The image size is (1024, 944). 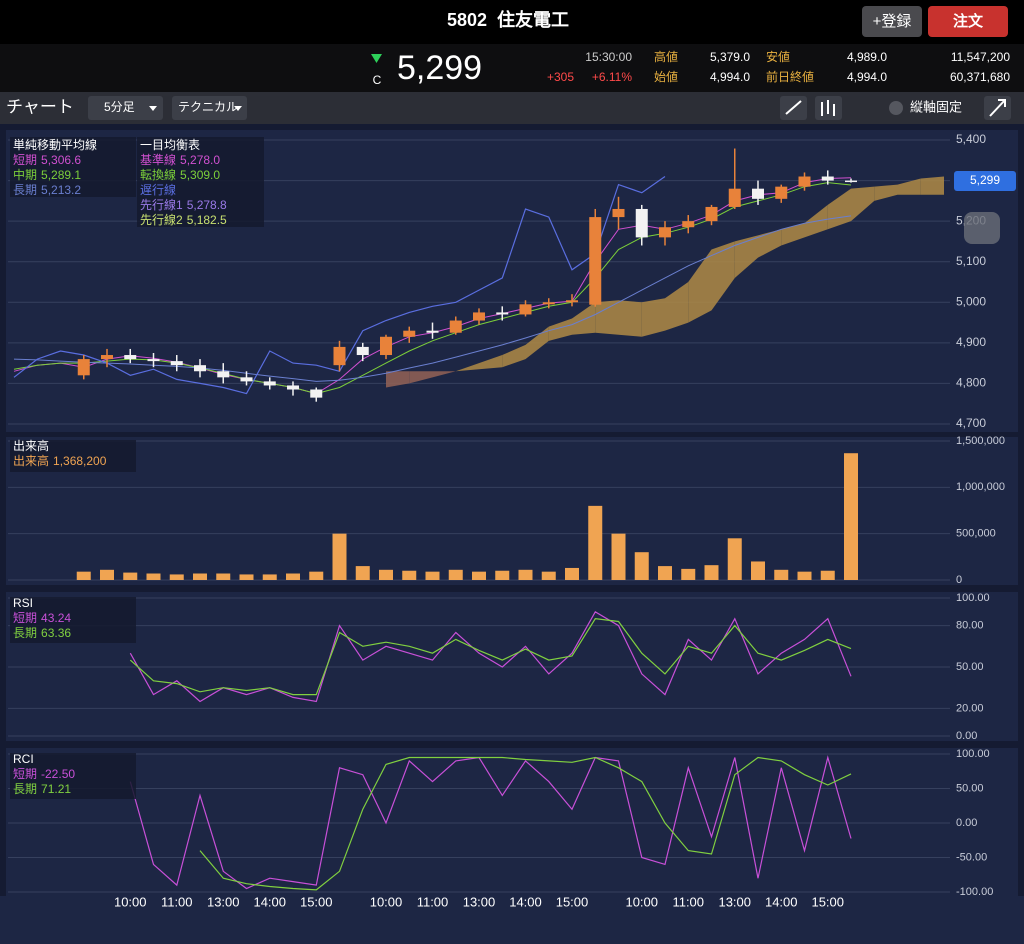 What do you see at coordinates (980, 77) in the screenshot?
I see `turnover: 60,371,680` at bounding box center [980, 77].